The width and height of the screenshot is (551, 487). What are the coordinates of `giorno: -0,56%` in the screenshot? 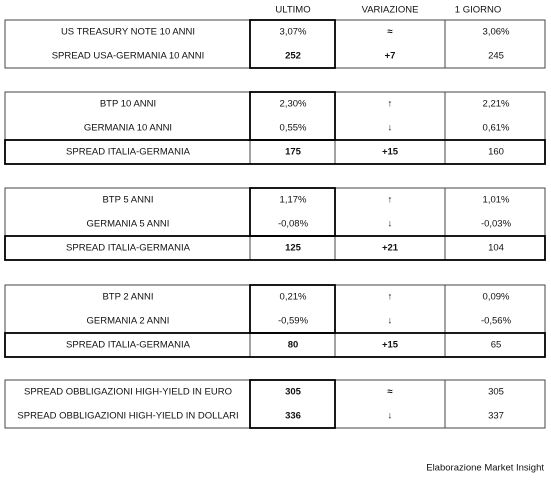 It's located at (496, 321).